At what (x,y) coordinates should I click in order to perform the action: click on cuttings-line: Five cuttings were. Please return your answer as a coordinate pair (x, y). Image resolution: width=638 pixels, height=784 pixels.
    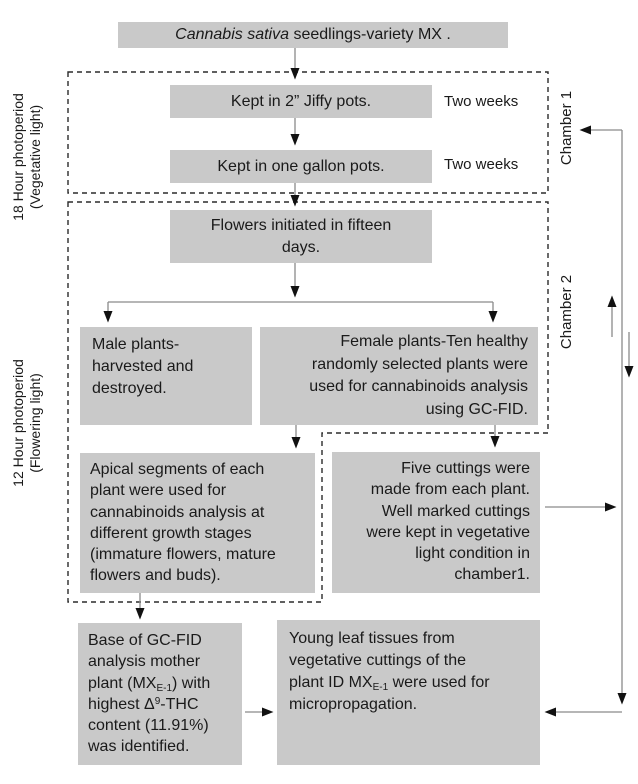
    Looking at the image, I should click on (465, 468).